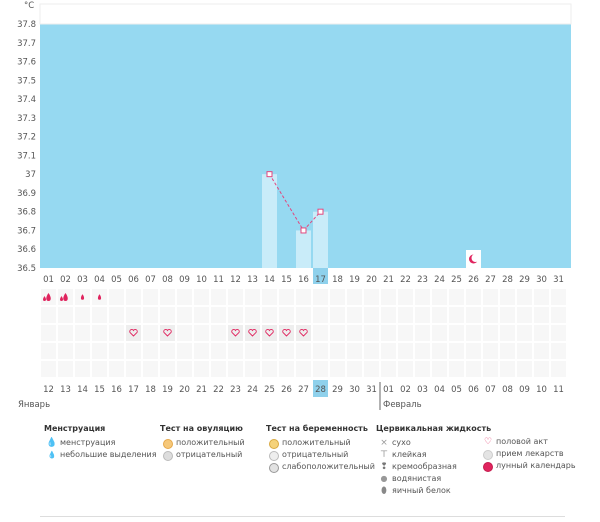 Image resolution: width=600 pixels, height=522 pixels. What do you see at coordinates (34, 405) in the screenshot?
I see `month-label-left: Январь` at bounding box center [34, 405].